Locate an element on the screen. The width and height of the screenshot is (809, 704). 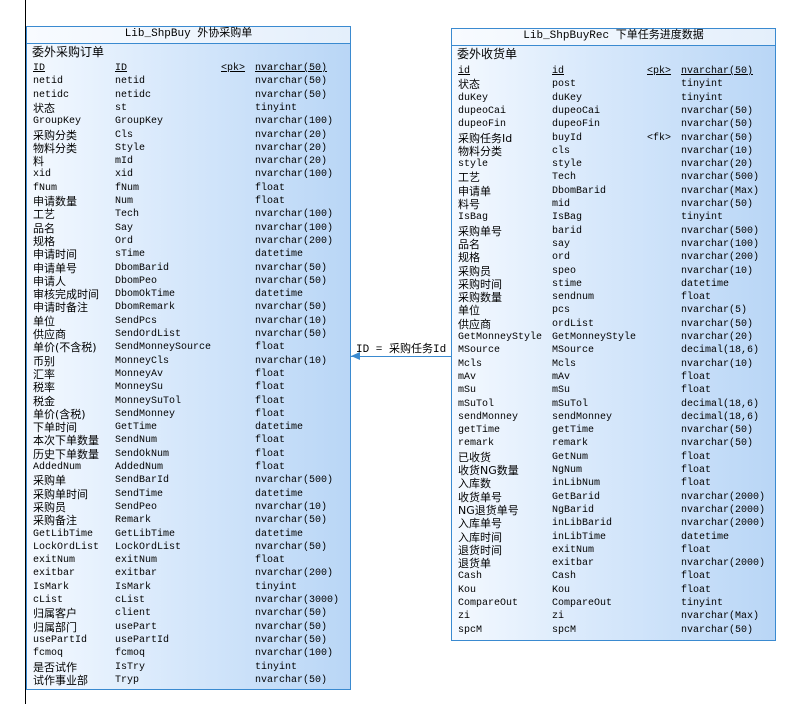
table-column-row: 规格 Ord nvarchar(200) is located at coordinates (188, 241).